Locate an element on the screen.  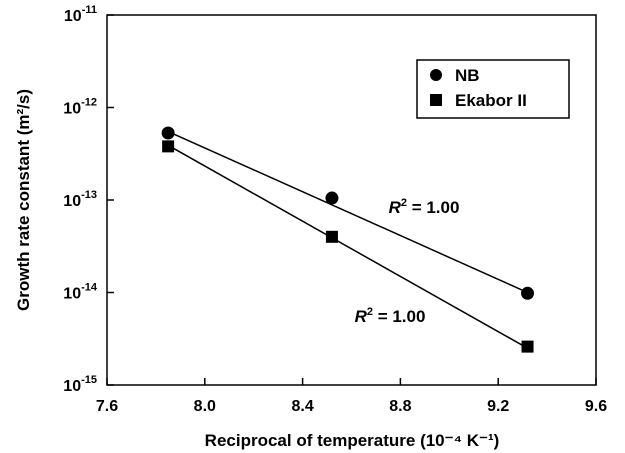
legend: NB Ekabor II is located at coordinates (493, 89).